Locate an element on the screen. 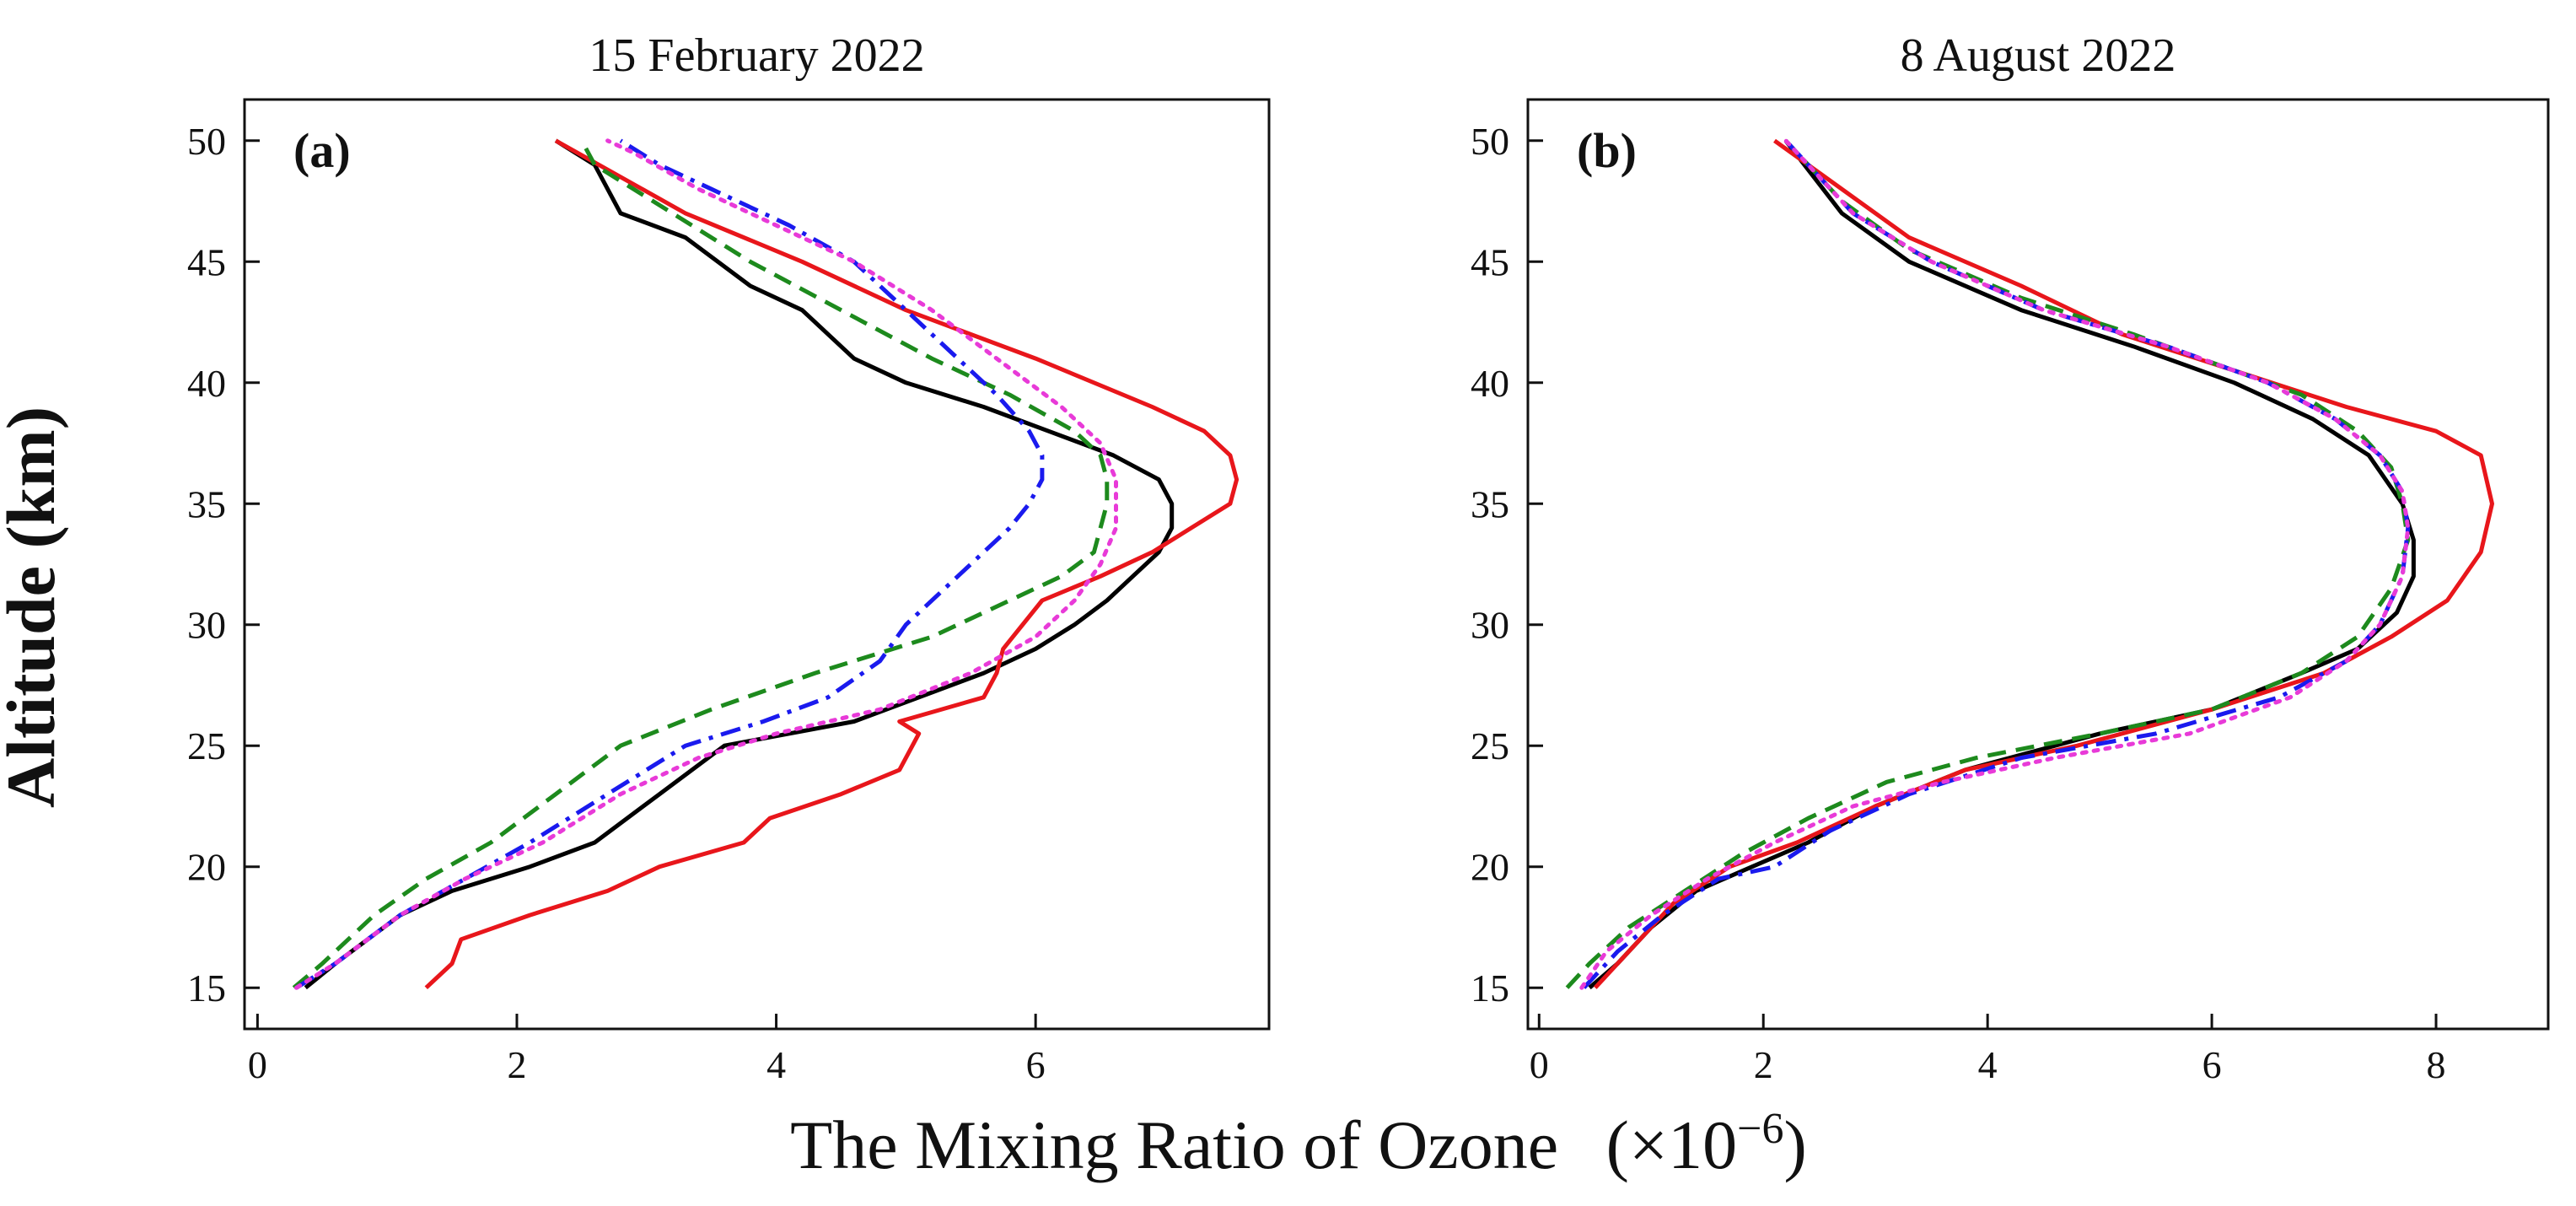 Image resolution: width=2576 pixels, height=1206 pixels. x-tick-label: 8 is located at coordinates (2436, 1065).